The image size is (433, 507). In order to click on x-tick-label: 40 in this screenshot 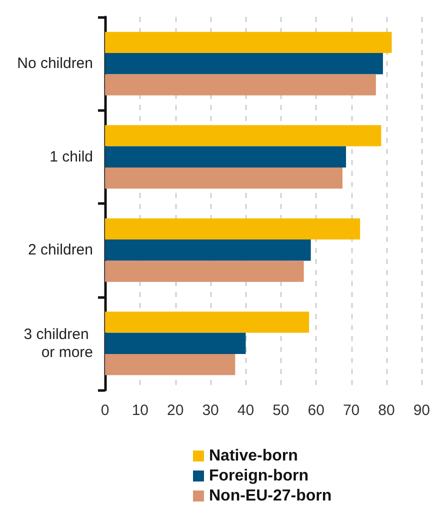, I will do `click(245, 410)`.